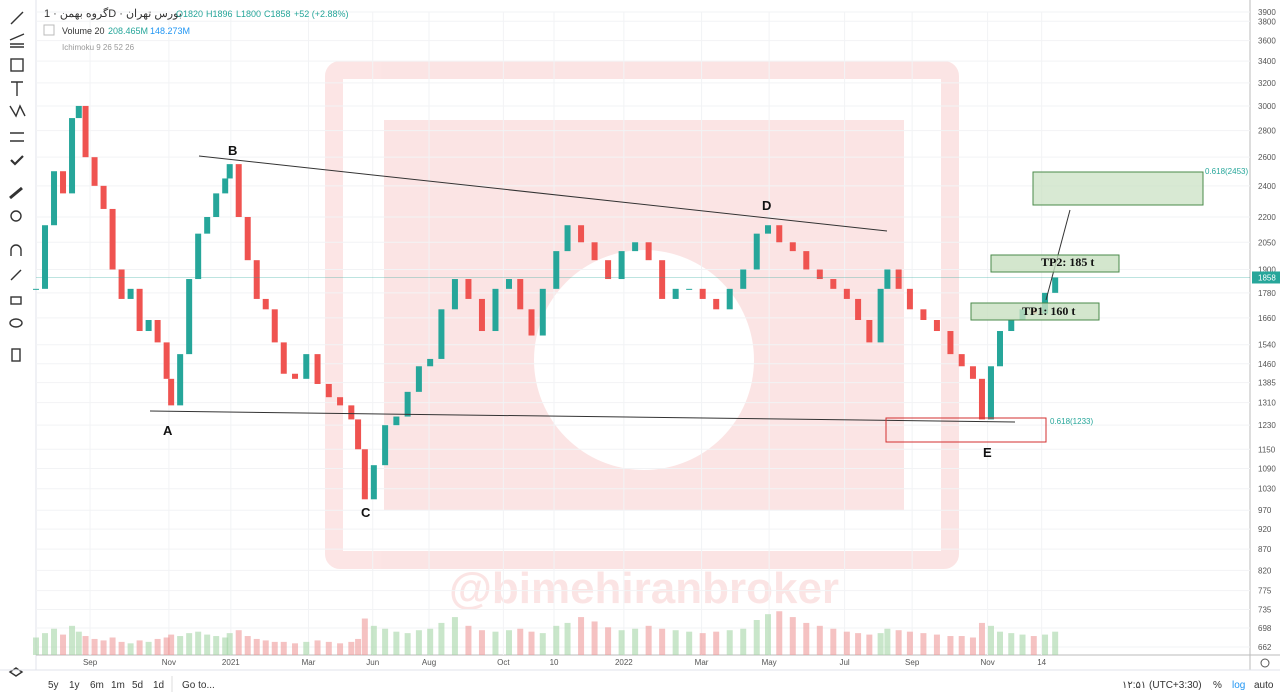 The width and height of the screenshot is (1280, 697). What do you see at coordinates (16, 275) in the screenshot?
I see `tool-draw-lock` at bounding box center [16, 275].